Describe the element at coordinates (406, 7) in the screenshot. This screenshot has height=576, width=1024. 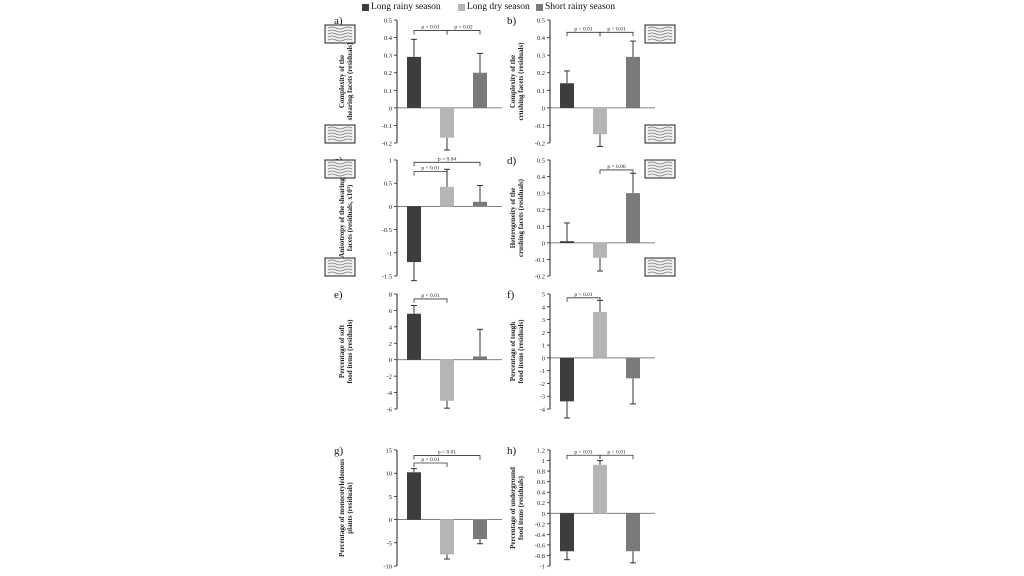
I see `legend-label: Long rainy season` at that location.